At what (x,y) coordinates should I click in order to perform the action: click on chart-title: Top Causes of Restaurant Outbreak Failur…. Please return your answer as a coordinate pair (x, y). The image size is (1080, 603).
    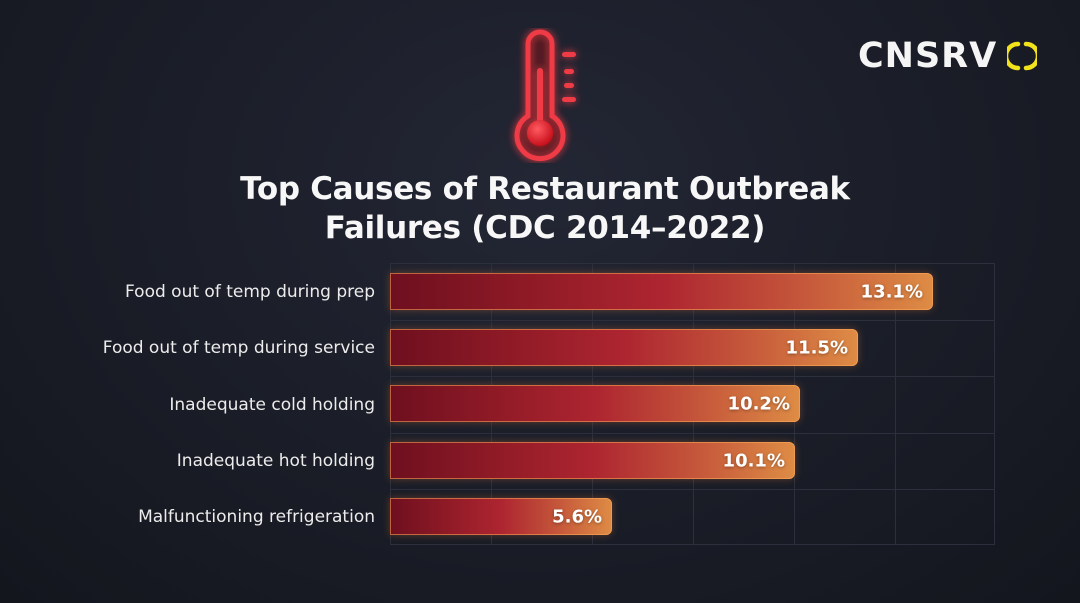
    Looking at the image, I should click on (540, 209).